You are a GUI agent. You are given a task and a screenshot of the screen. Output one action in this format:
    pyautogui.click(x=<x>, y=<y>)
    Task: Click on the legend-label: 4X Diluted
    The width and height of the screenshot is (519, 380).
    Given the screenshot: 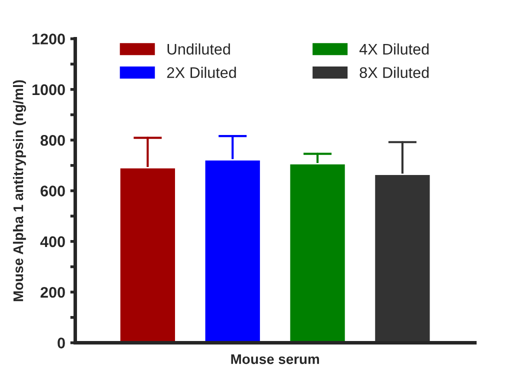 What is the action you would take?
    pyautogui.click(x=394, y=49)
    